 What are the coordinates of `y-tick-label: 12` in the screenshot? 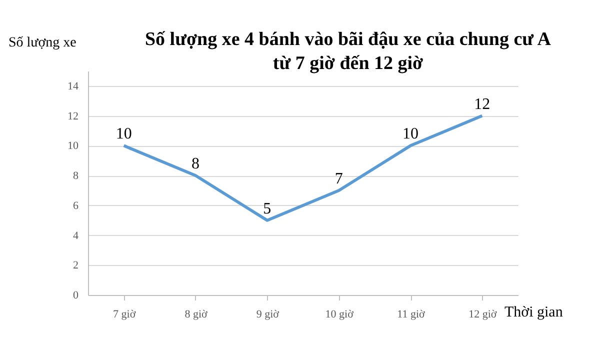 It's located at (73, 116).